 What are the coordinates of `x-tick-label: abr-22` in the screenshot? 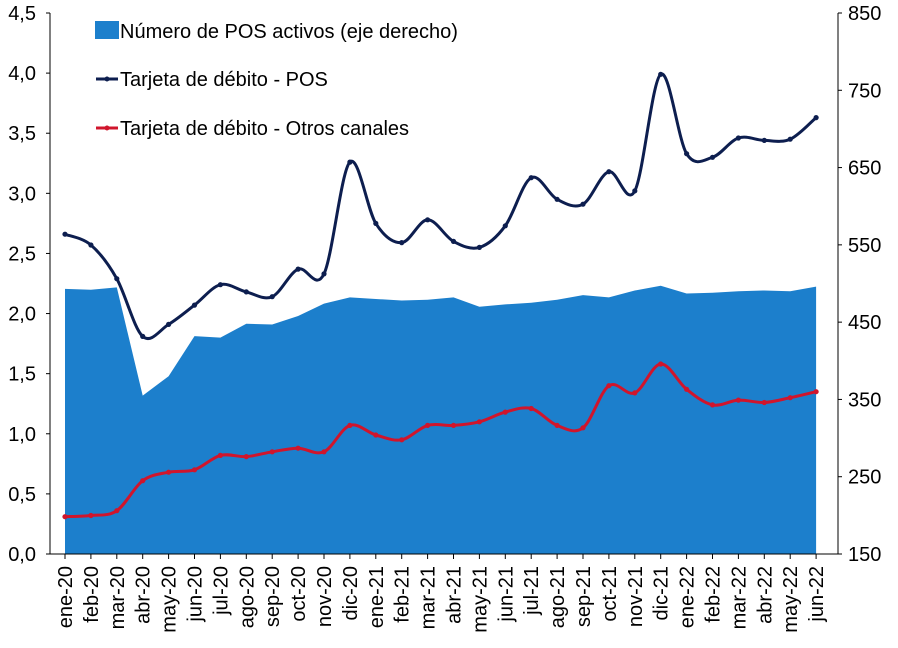 It's located at (765, 595).